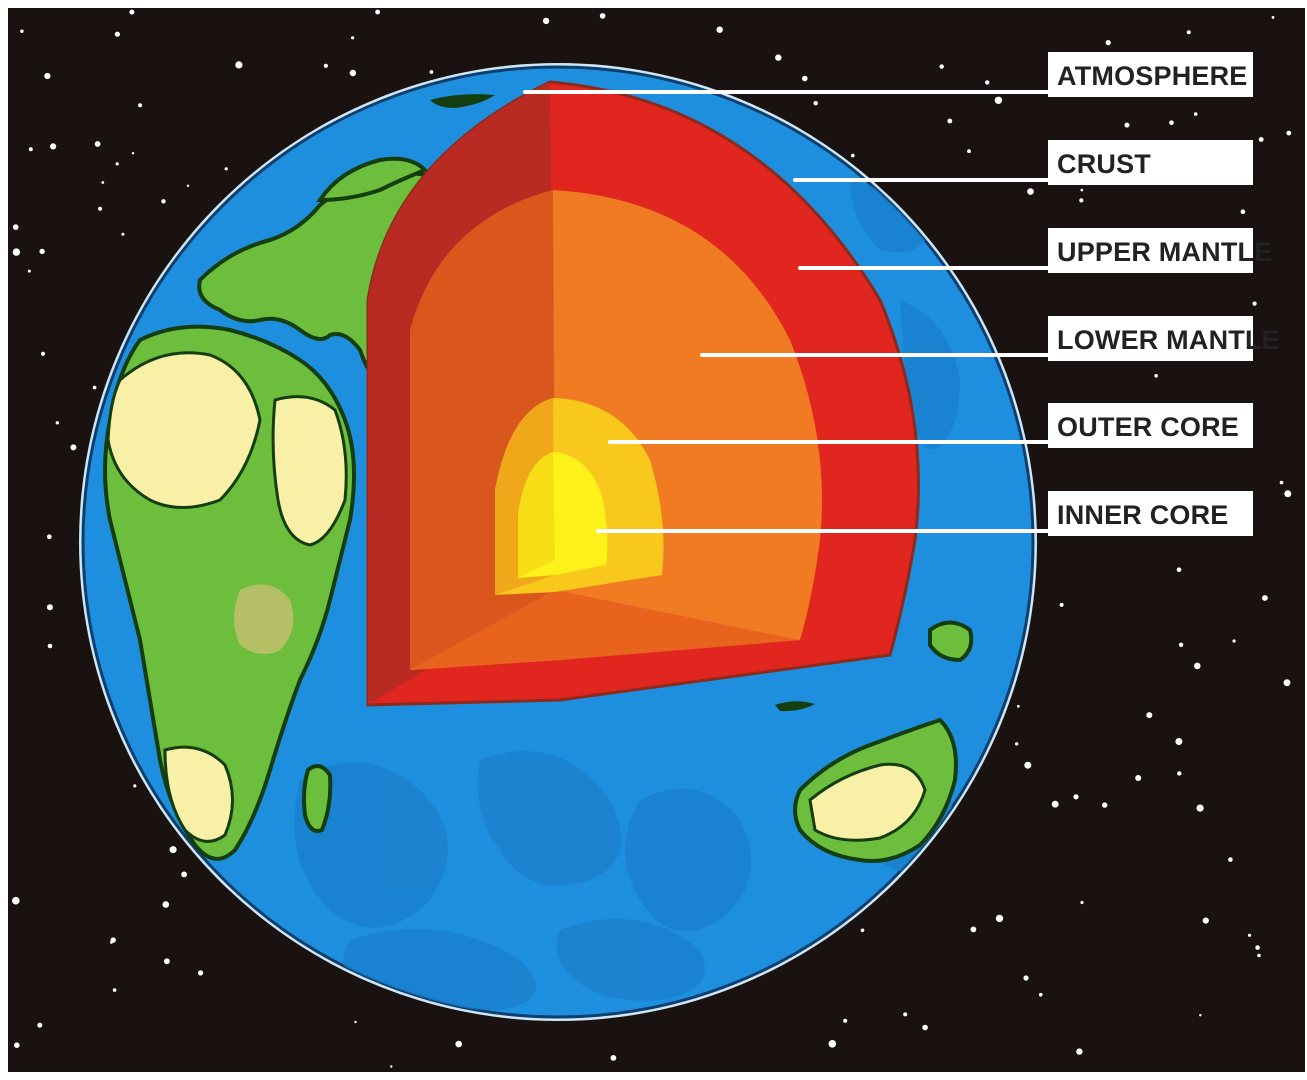 The height and width of the screenshot is (1080, 1307). I want to click on land-australia-desert, so click(867, 802).